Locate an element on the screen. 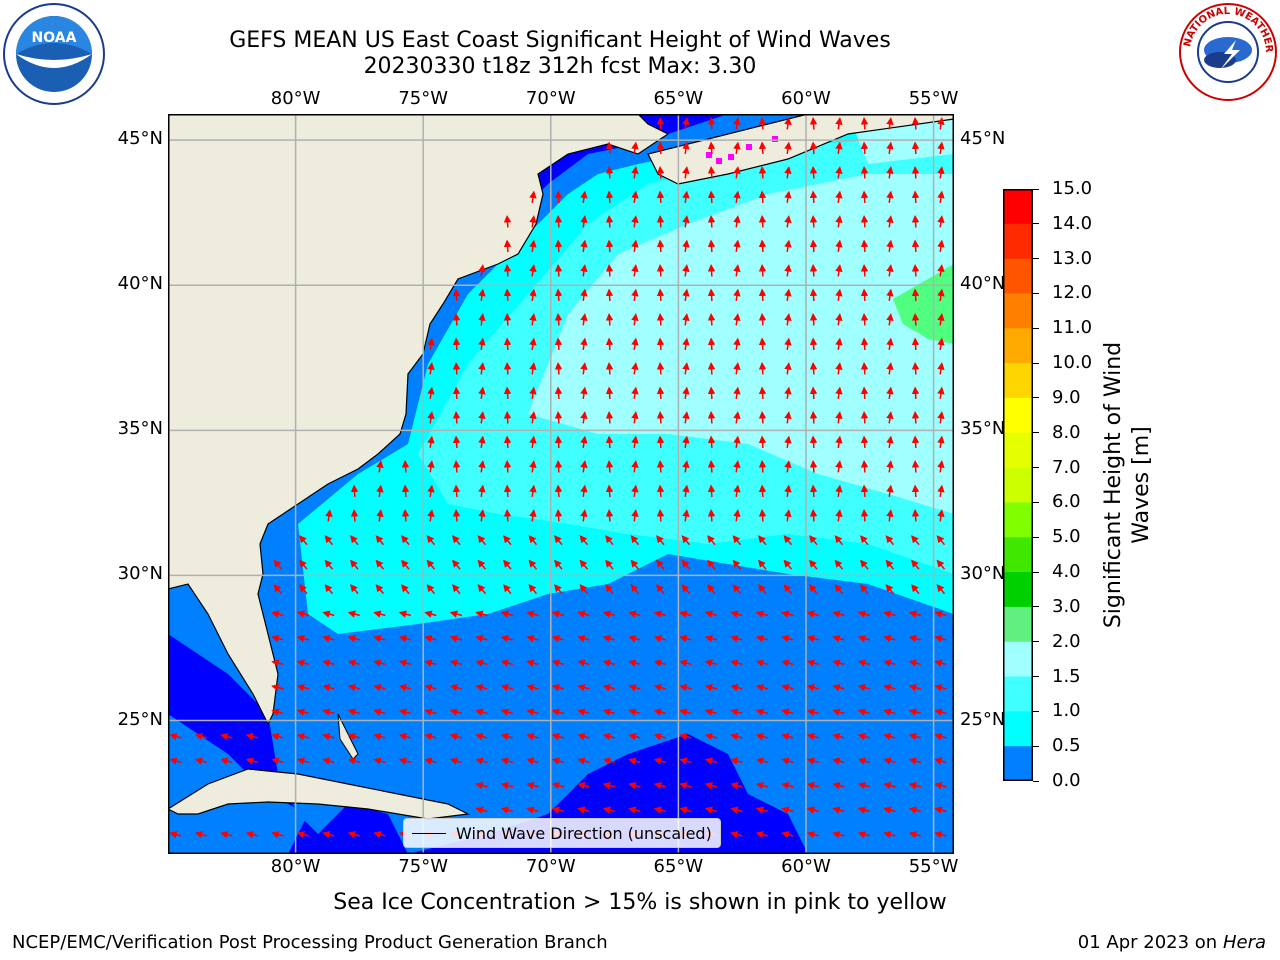  footer-date: 01 Apr 2023 on Hera is located at coordinates (1172, 942).